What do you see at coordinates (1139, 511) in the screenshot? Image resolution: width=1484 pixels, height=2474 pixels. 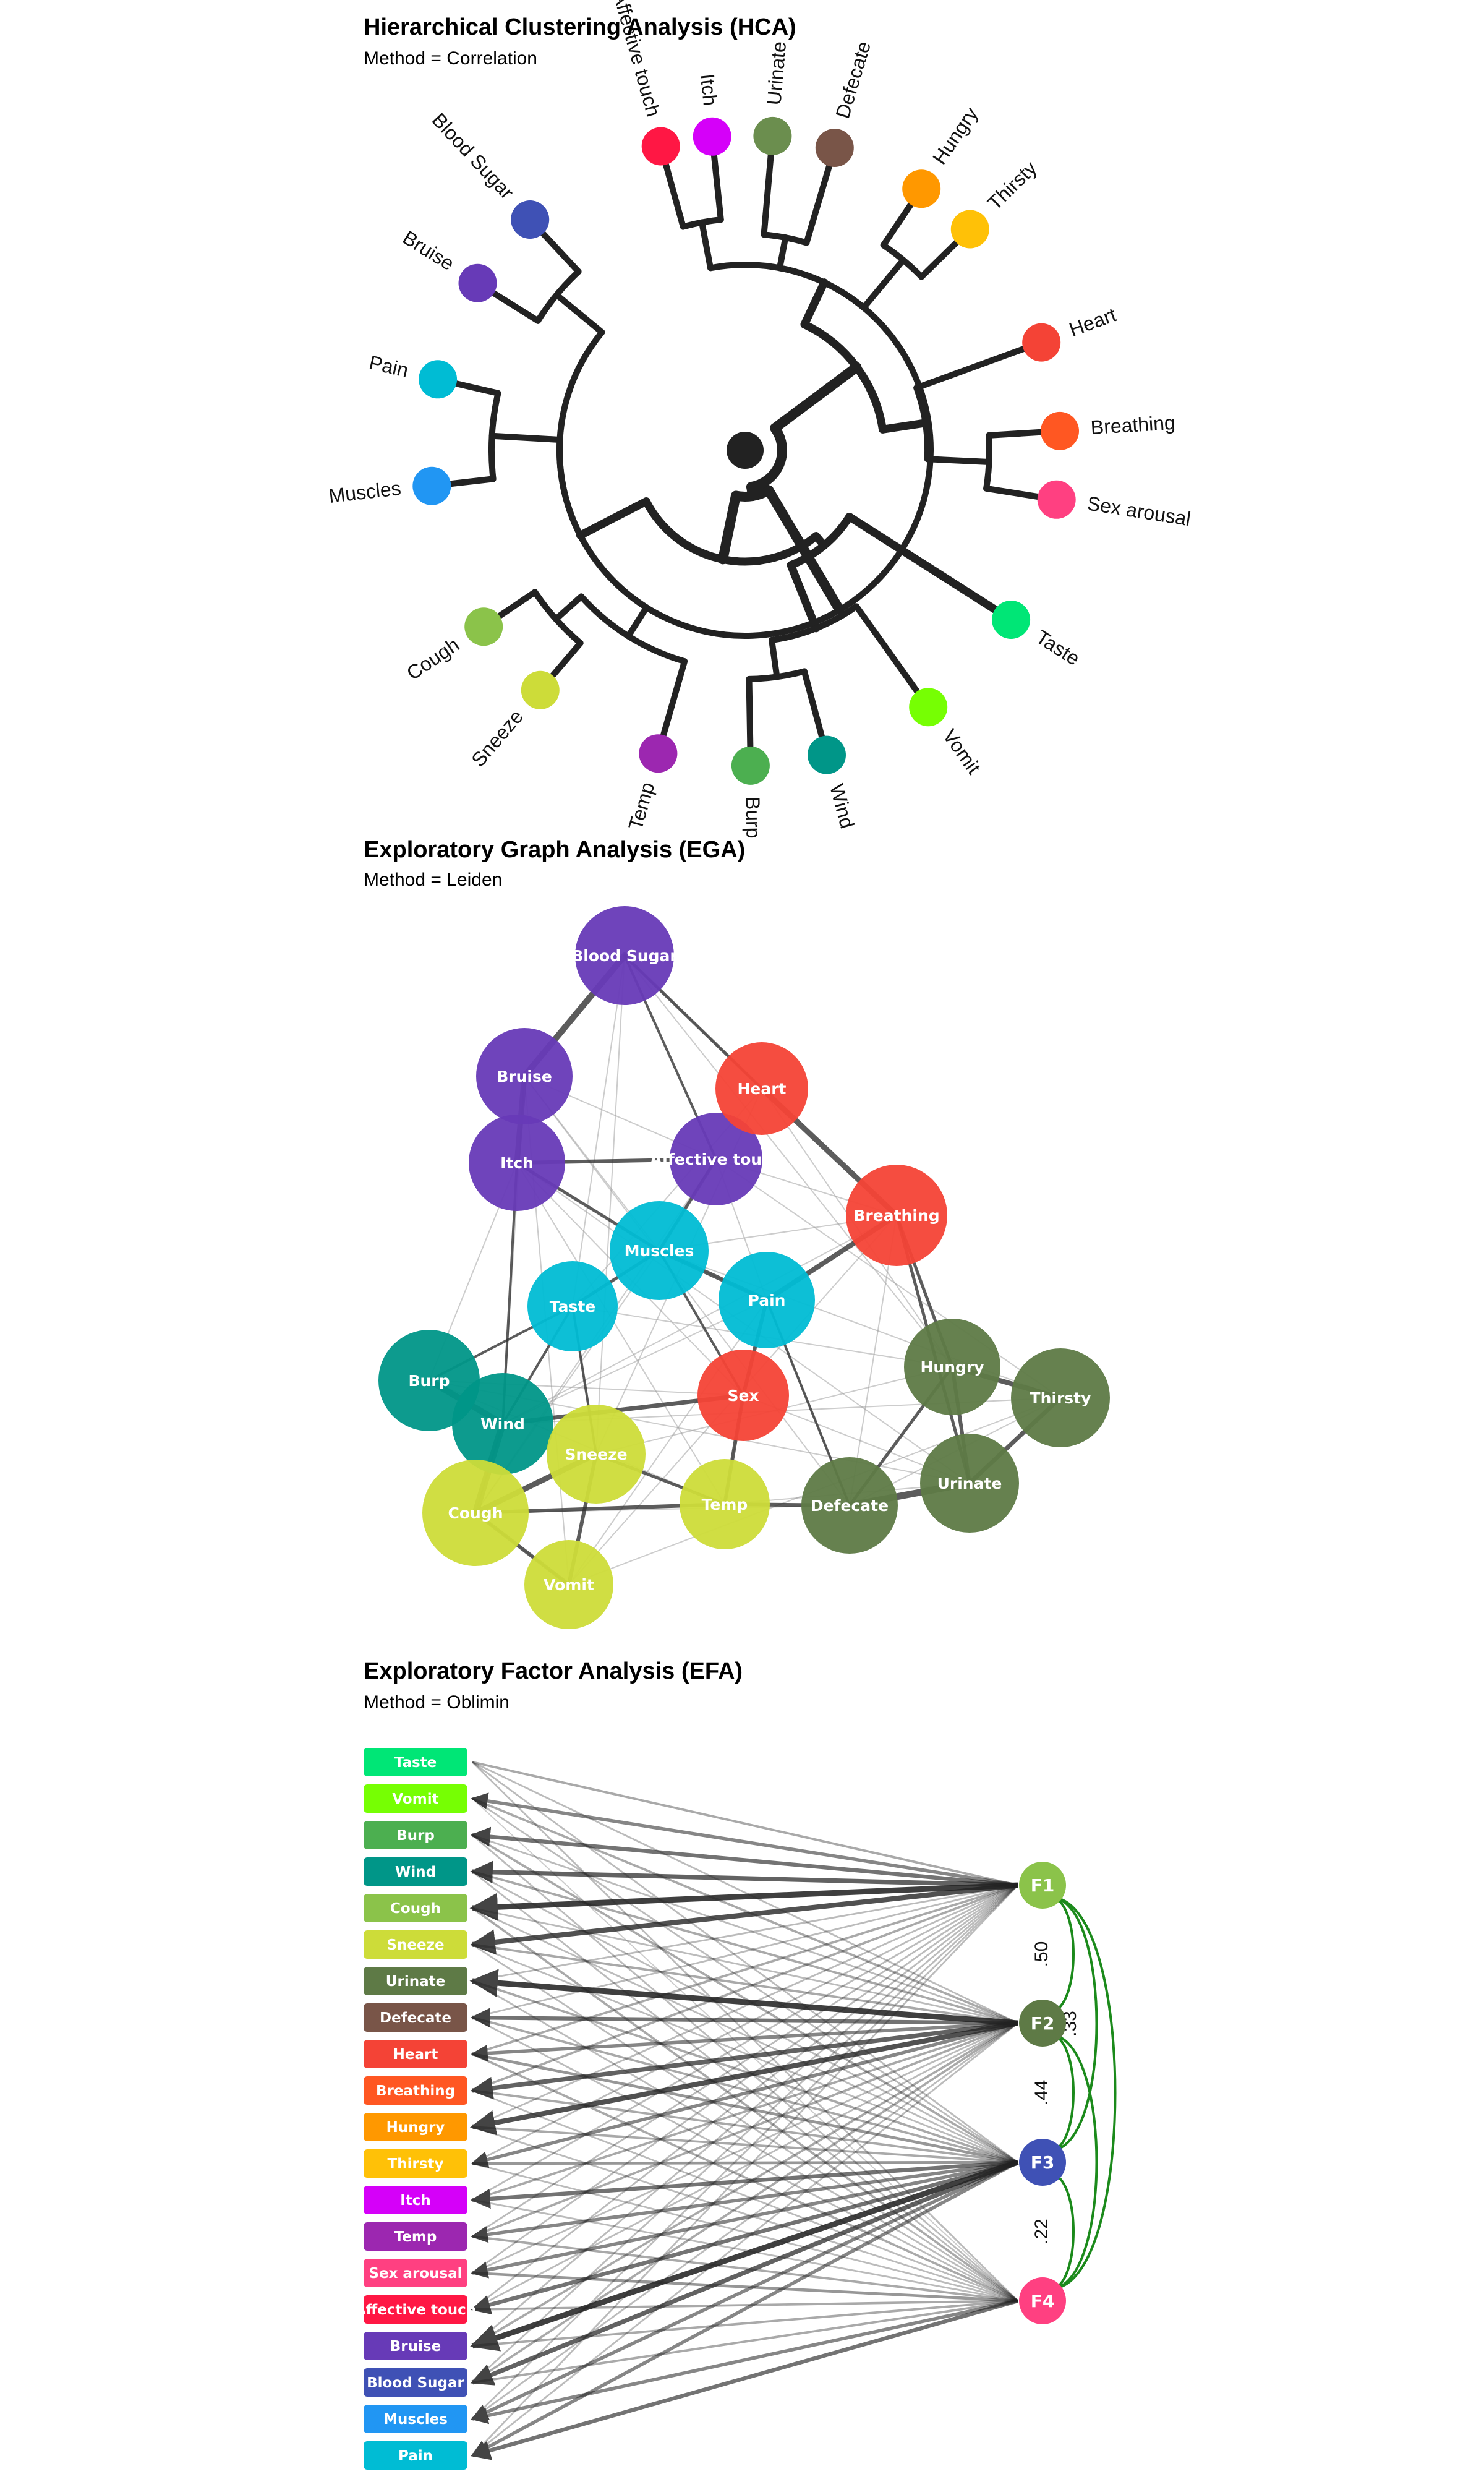 I see `hca-leaf-label: Sex arousal` at bounding box center [1139, 511].